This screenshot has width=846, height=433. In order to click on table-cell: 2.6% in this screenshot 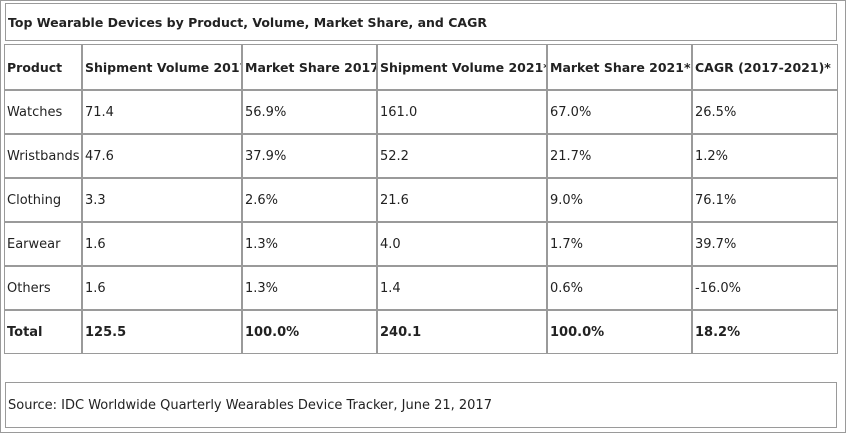, I will do `click(309, 200)`.